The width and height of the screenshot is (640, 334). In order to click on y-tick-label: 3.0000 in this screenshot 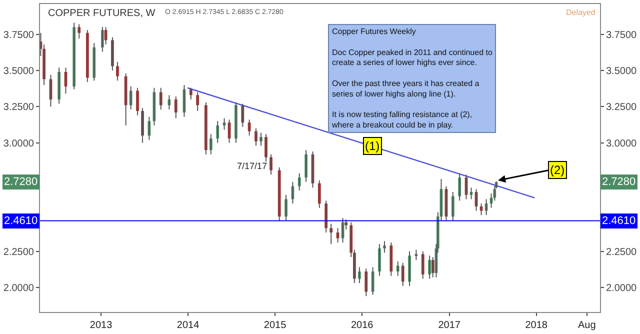, I will do `click(18, 144)`.